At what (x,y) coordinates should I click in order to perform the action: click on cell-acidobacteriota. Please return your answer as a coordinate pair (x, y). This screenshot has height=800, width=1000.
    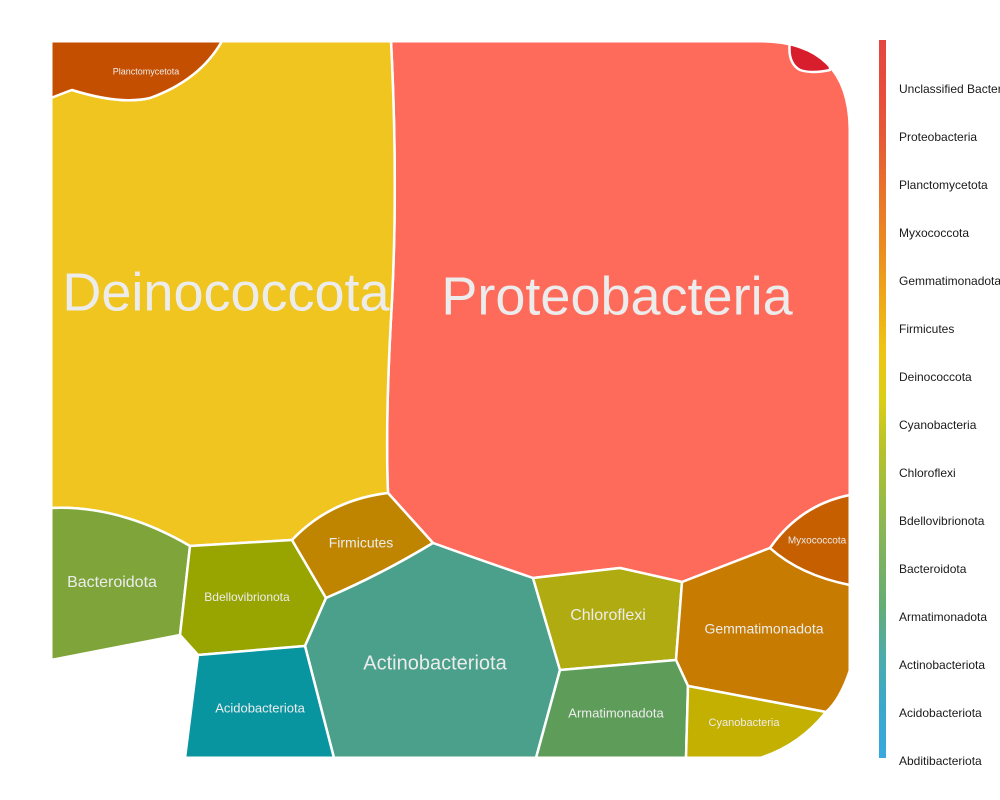
    Looking at the image, I should click on (259, 701).